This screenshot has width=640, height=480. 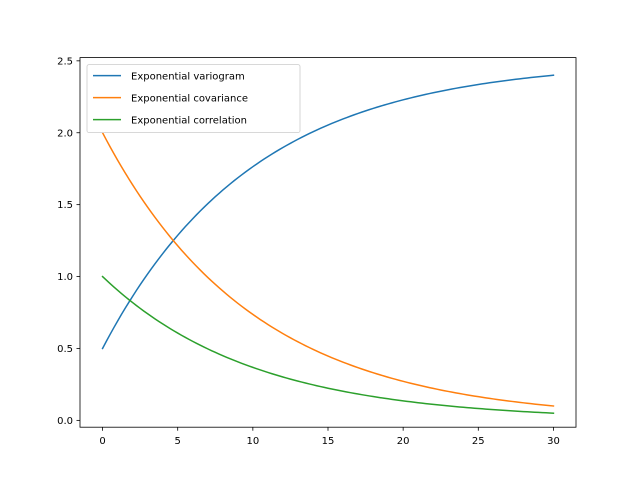 I want to click on legend-label-3: Exponential correlation, so click(x=189, y=120).